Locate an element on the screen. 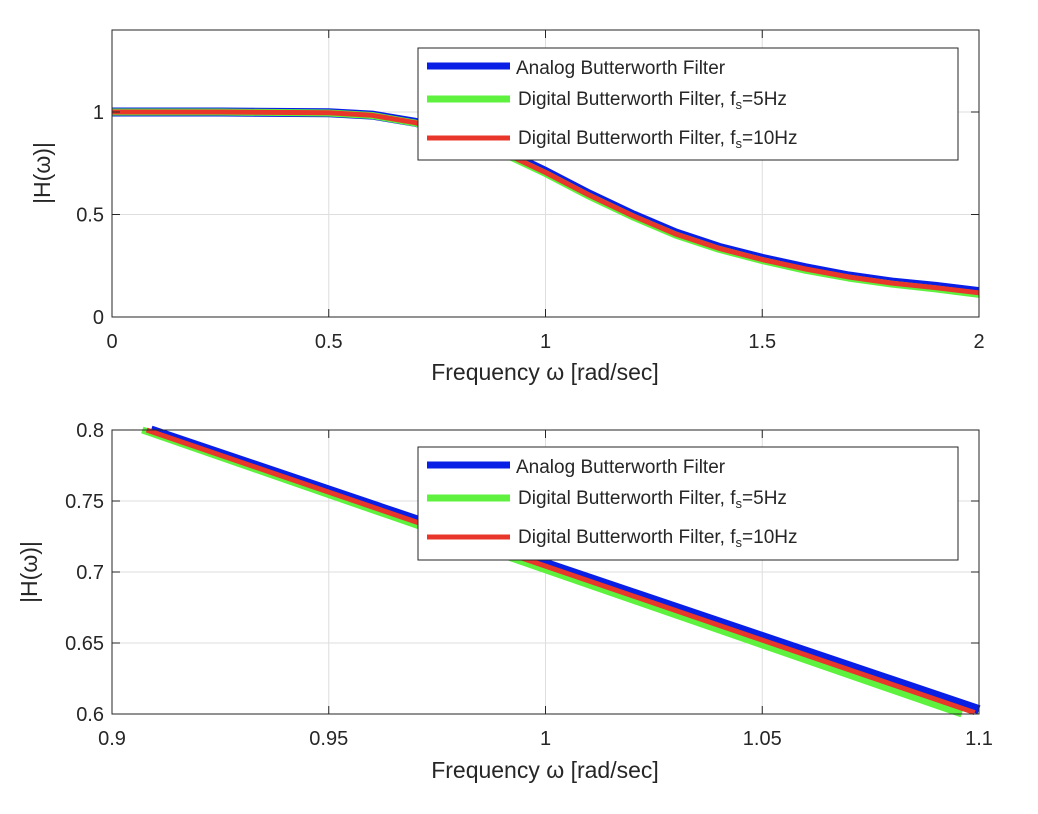 The height and width of the screenshot is (814, 1038). bottom-x-tick-label: 1.05 is located at coordinates (762, 739).